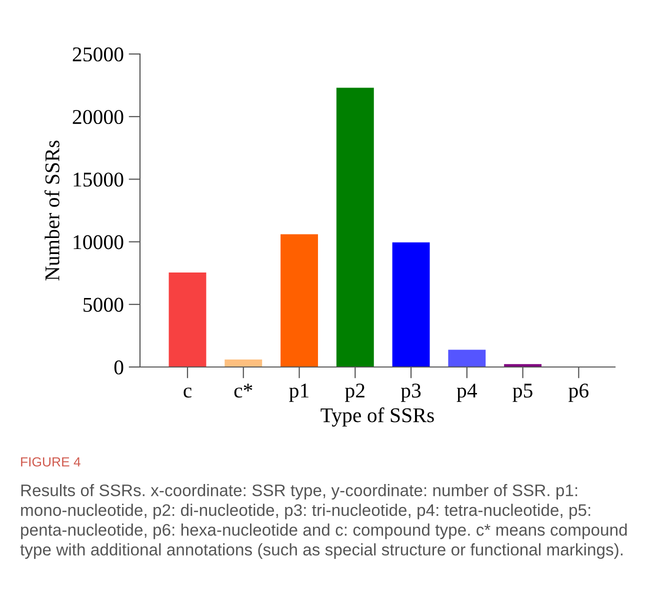 Image resolution: width=645 pixels, height=616 pixels. I want to click on x-tick-label: c*, so click(243, 391).